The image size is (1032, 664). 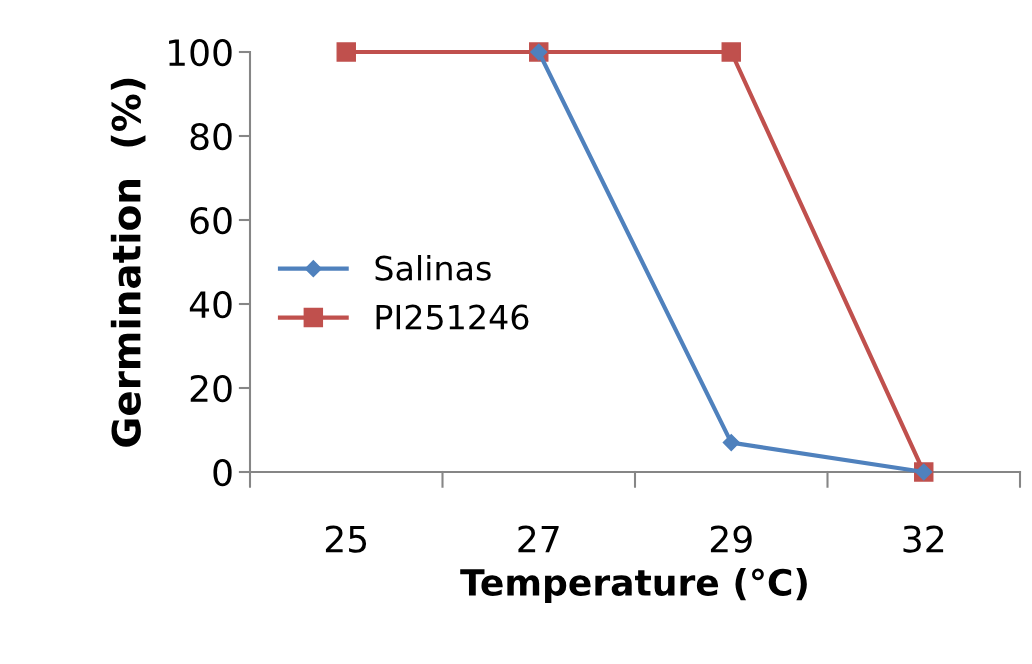 I want to click on y-tick-label: 0, so click(x=222, y=472).